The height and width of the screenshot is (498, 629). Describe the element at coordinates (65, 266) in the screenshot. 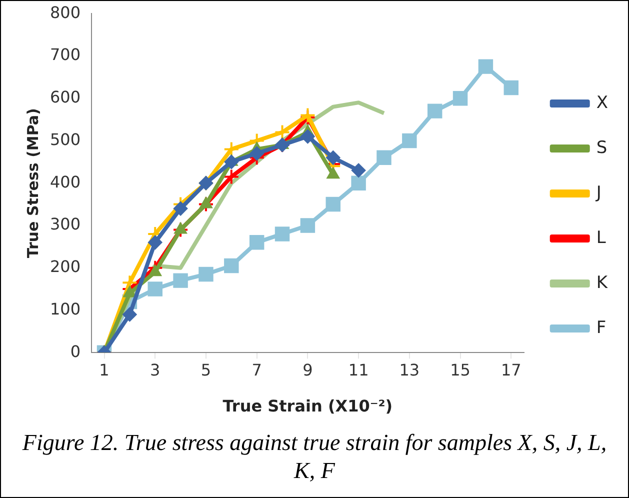

I see `y-tick-label: 200` at that location.